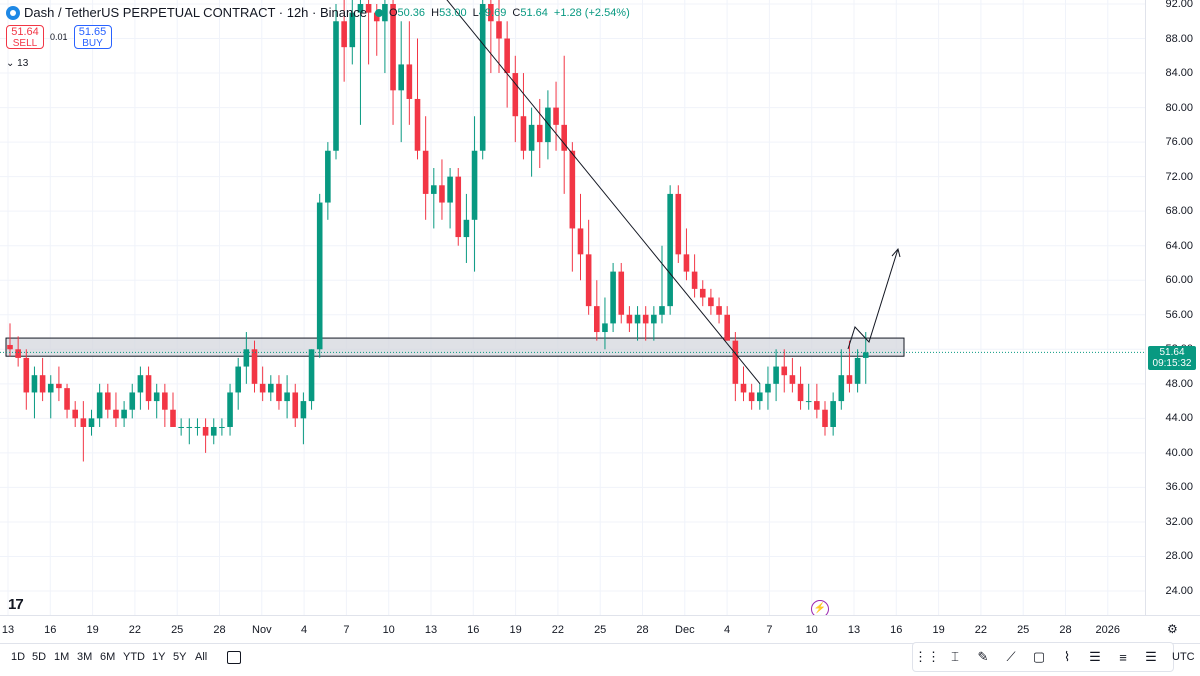  What do you see at coordinates (92, 37) in the screenshot?
I see `buy-button: 51.65 BUY` at bounding box center [92, 37].